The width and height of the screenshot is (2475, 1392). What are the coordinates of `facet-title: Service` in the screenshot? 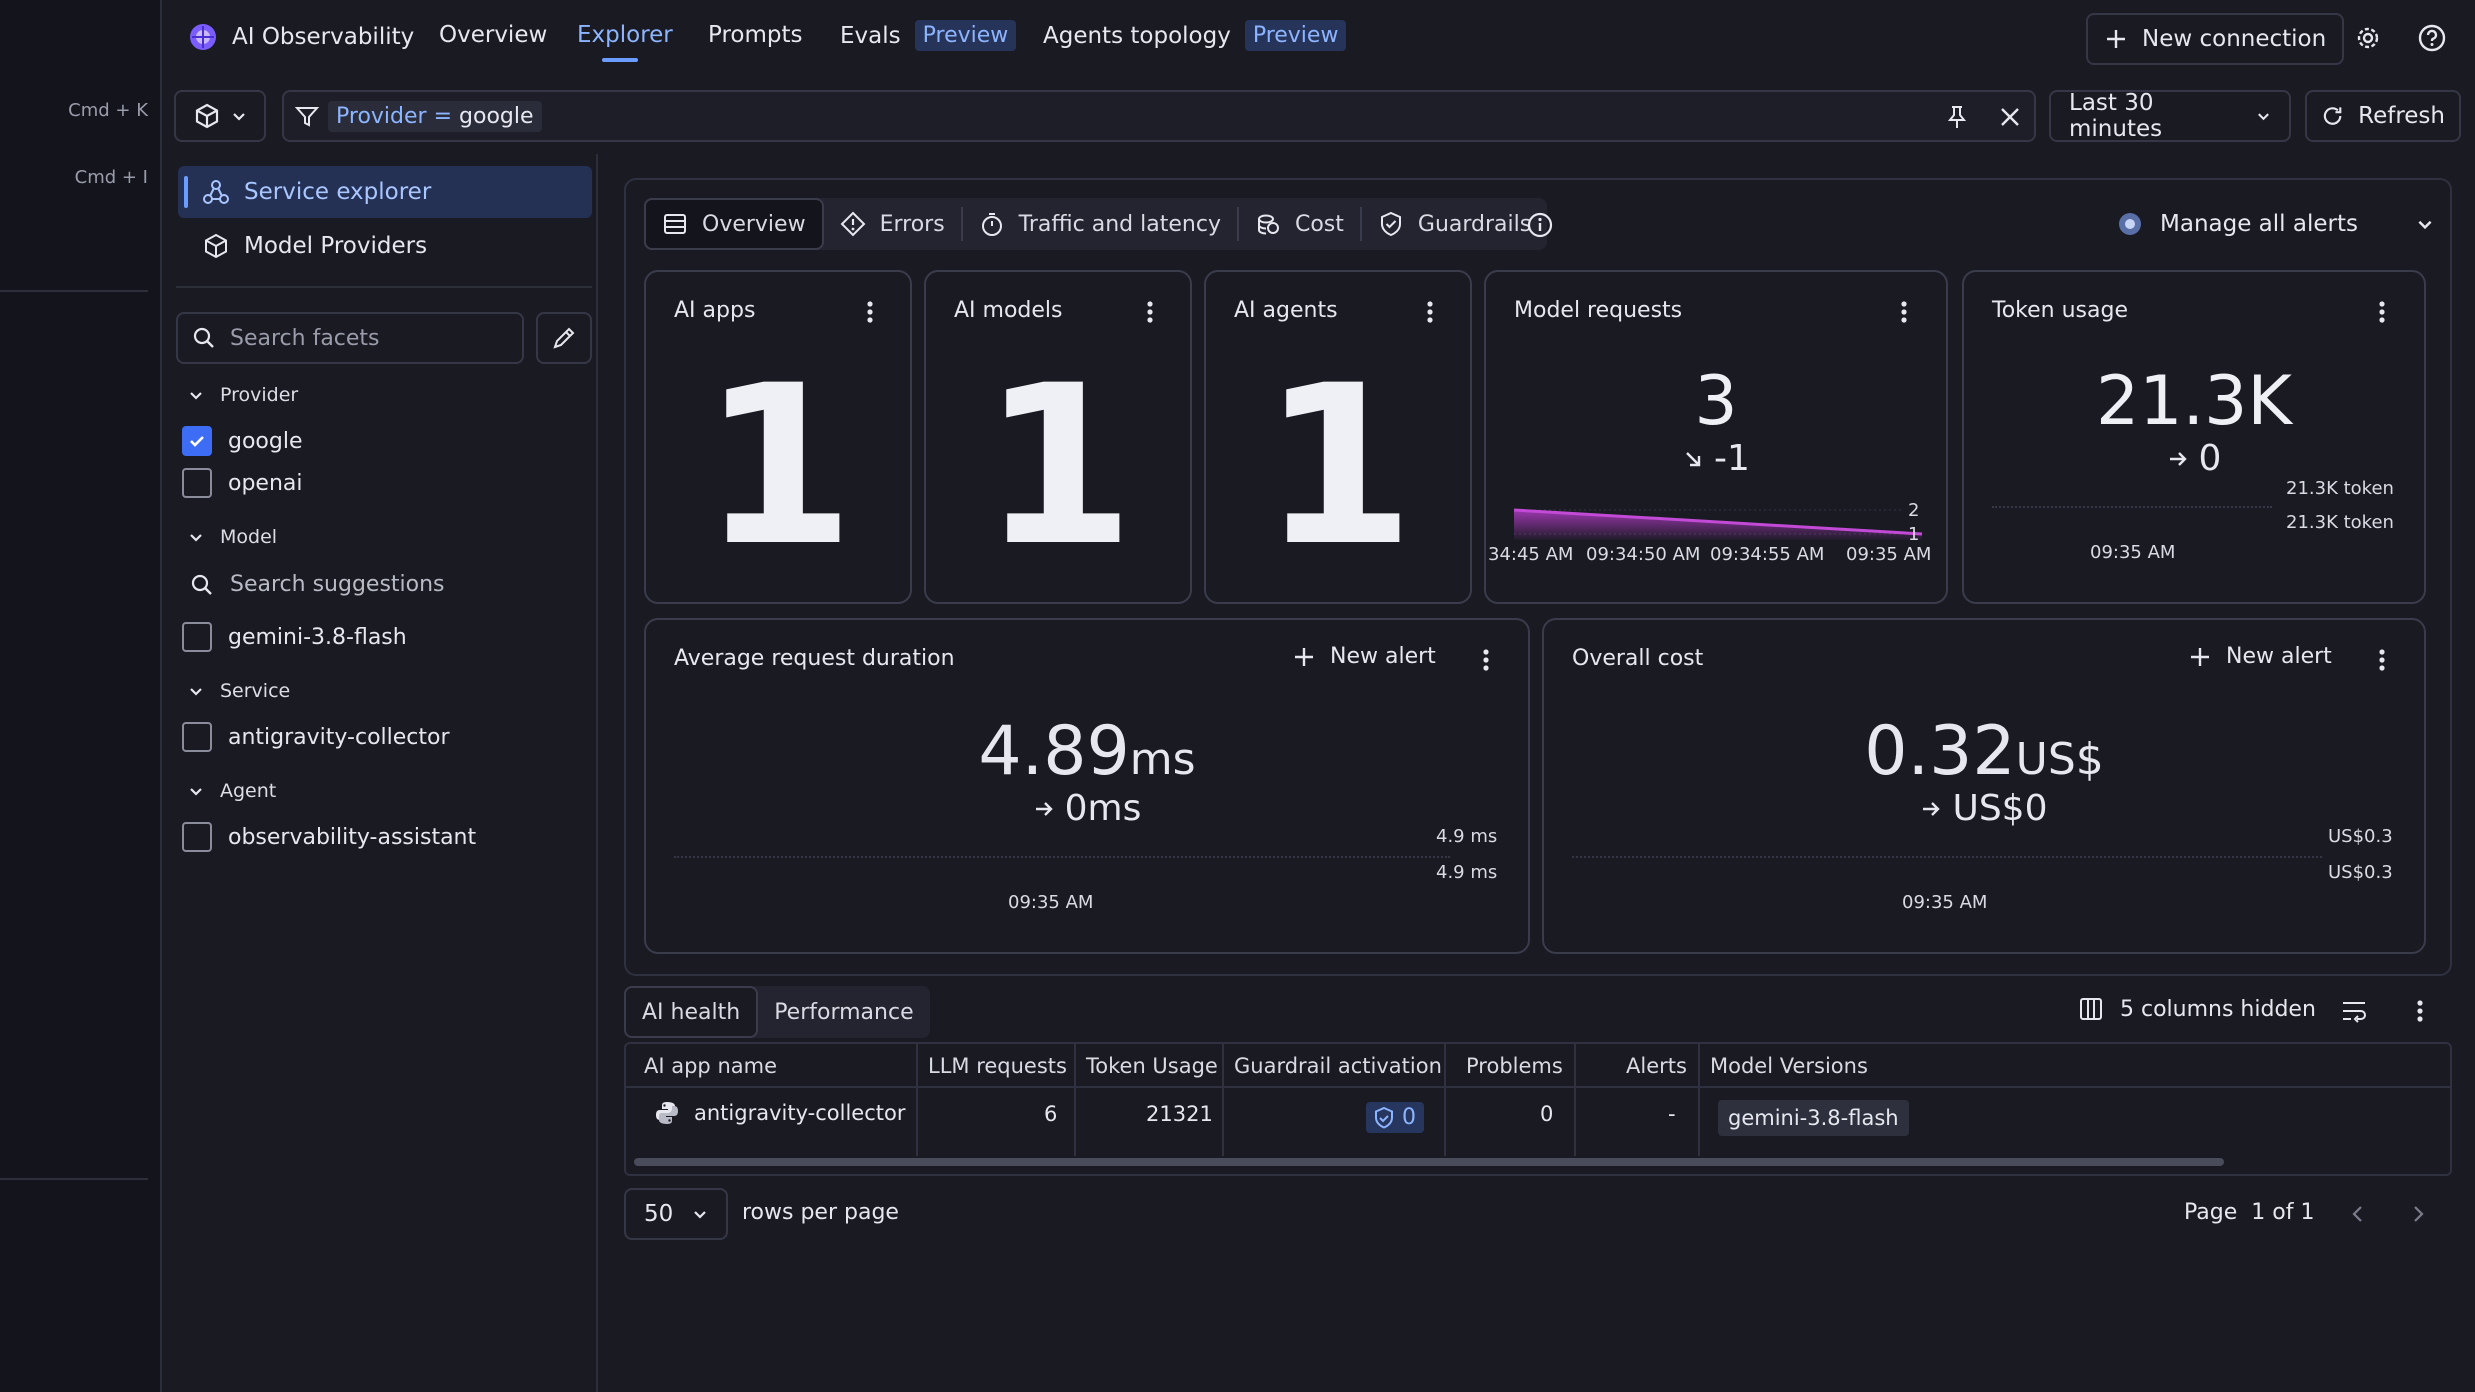 It's located at (255, 691).